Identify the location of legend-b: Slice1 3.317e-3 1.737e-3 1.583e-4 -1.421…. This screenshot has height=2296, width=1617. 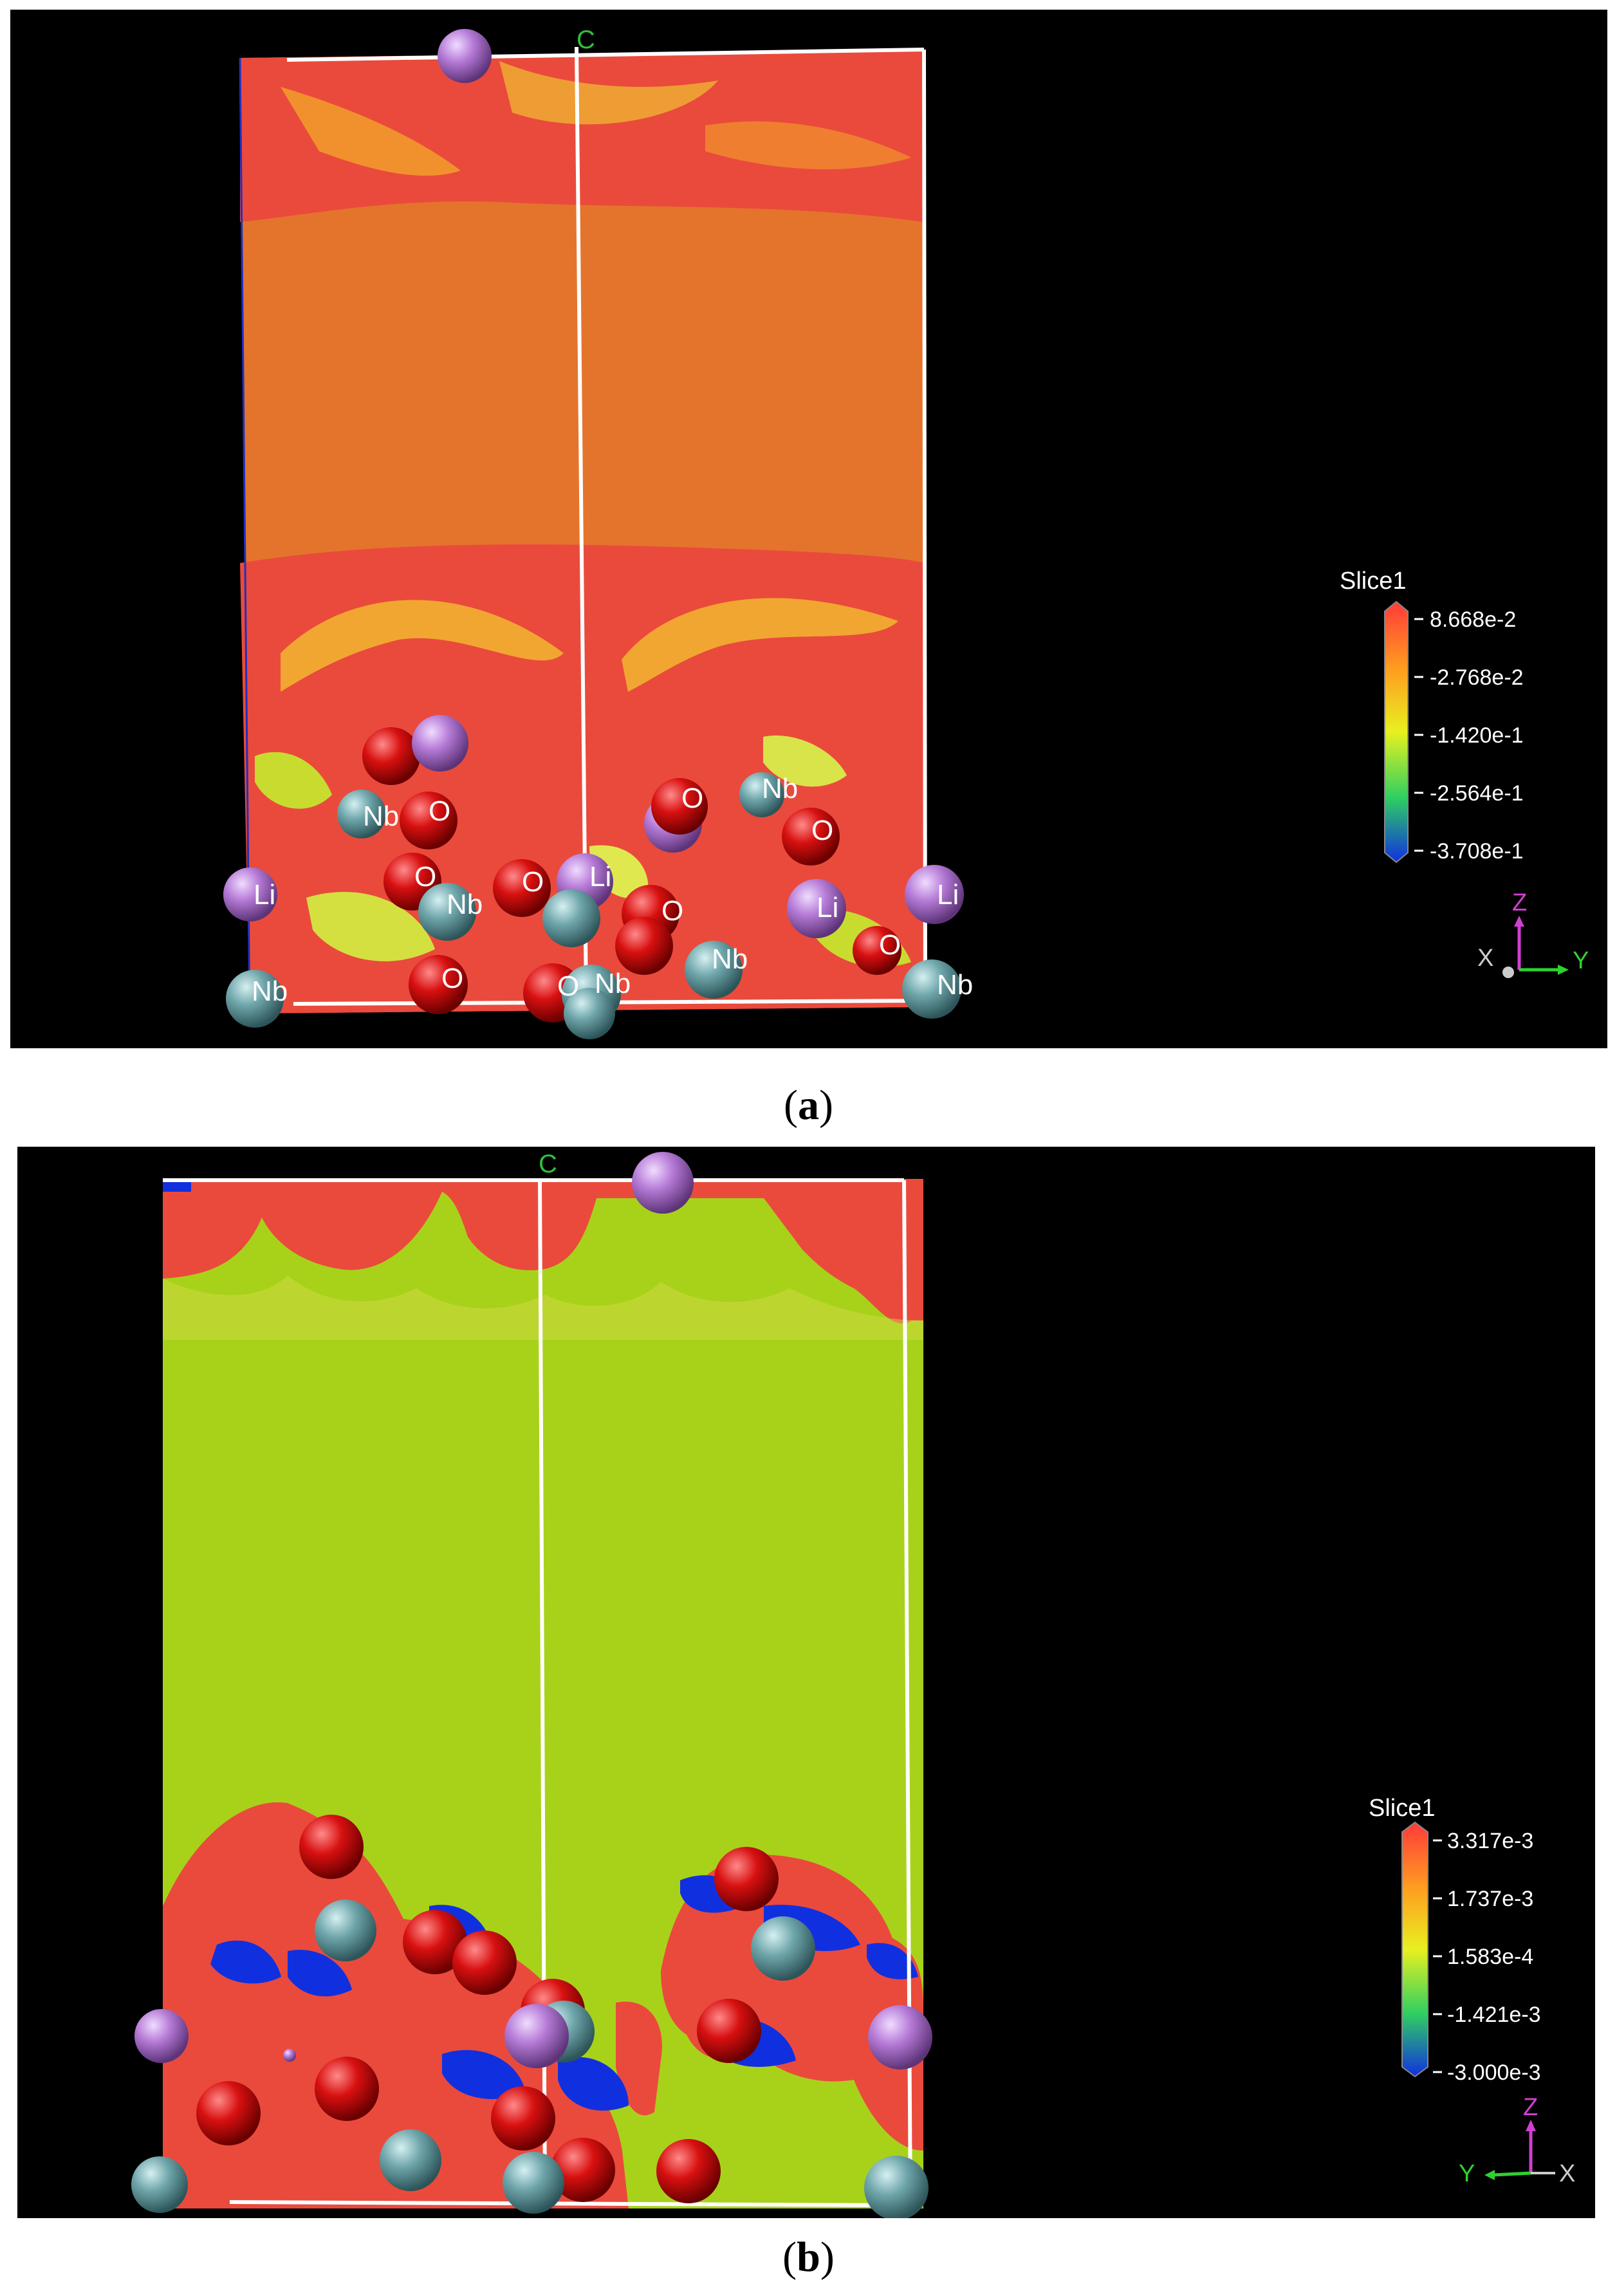
(1455, 1940).